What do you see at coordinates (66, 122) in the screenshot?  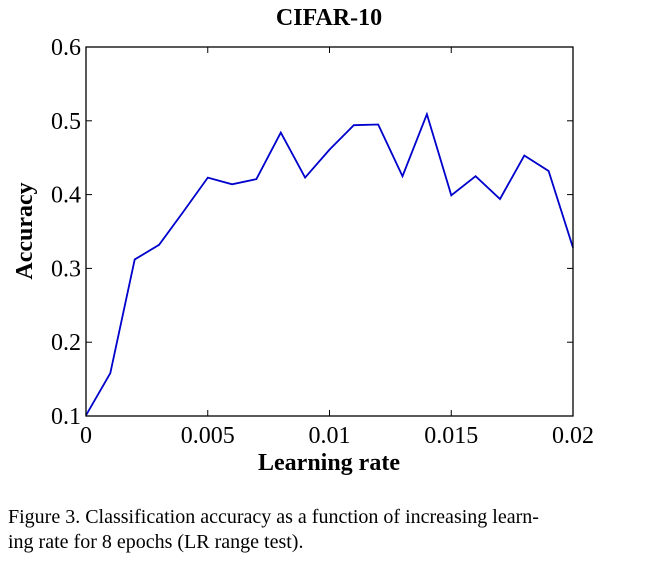 I see `y-tick-label-4: 0.5` at bounding box center [66, 122].